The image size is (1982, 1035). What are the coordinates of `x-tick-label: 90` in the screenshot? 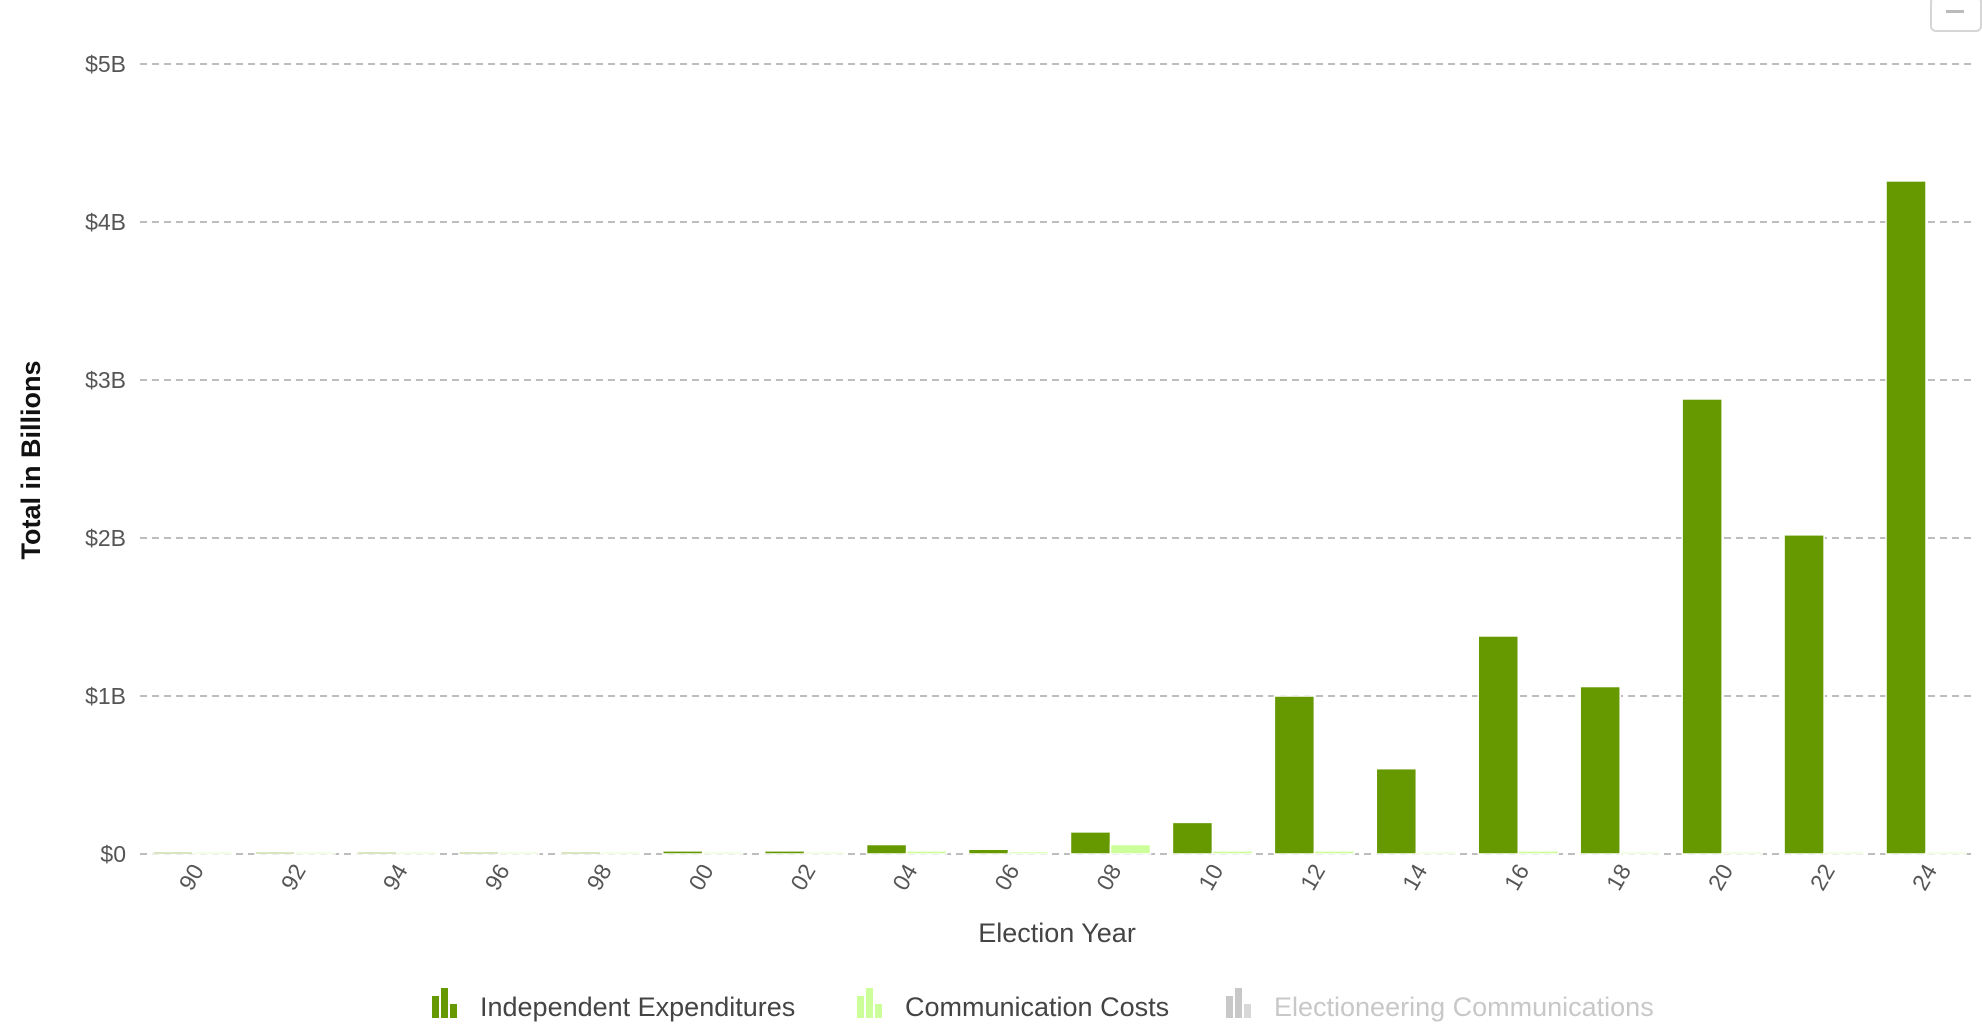 It's located at (191, 876).